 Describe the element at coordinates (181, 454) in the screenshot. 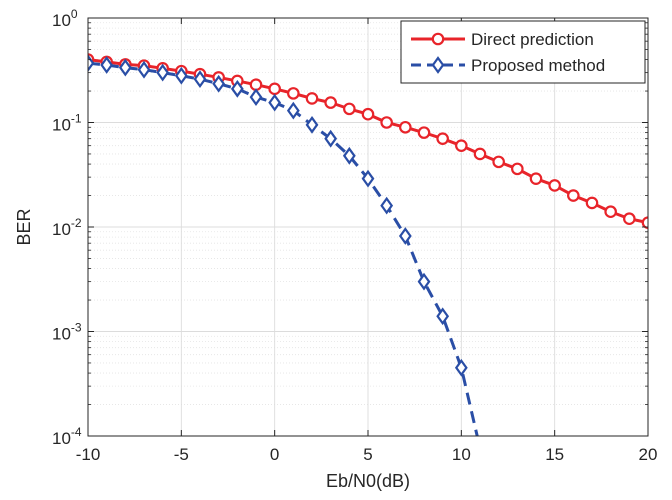

I see `x-tick-label: -5` at that location.